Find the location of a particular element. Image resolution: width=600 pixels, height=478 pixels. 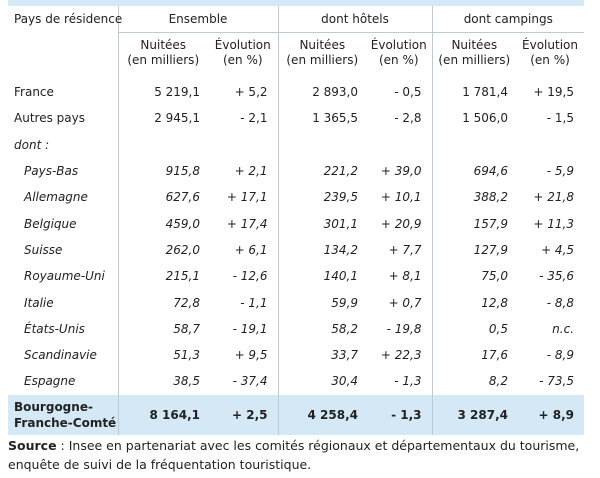

evolution-cell: + 2,1 is located at coordinates (251, 171).